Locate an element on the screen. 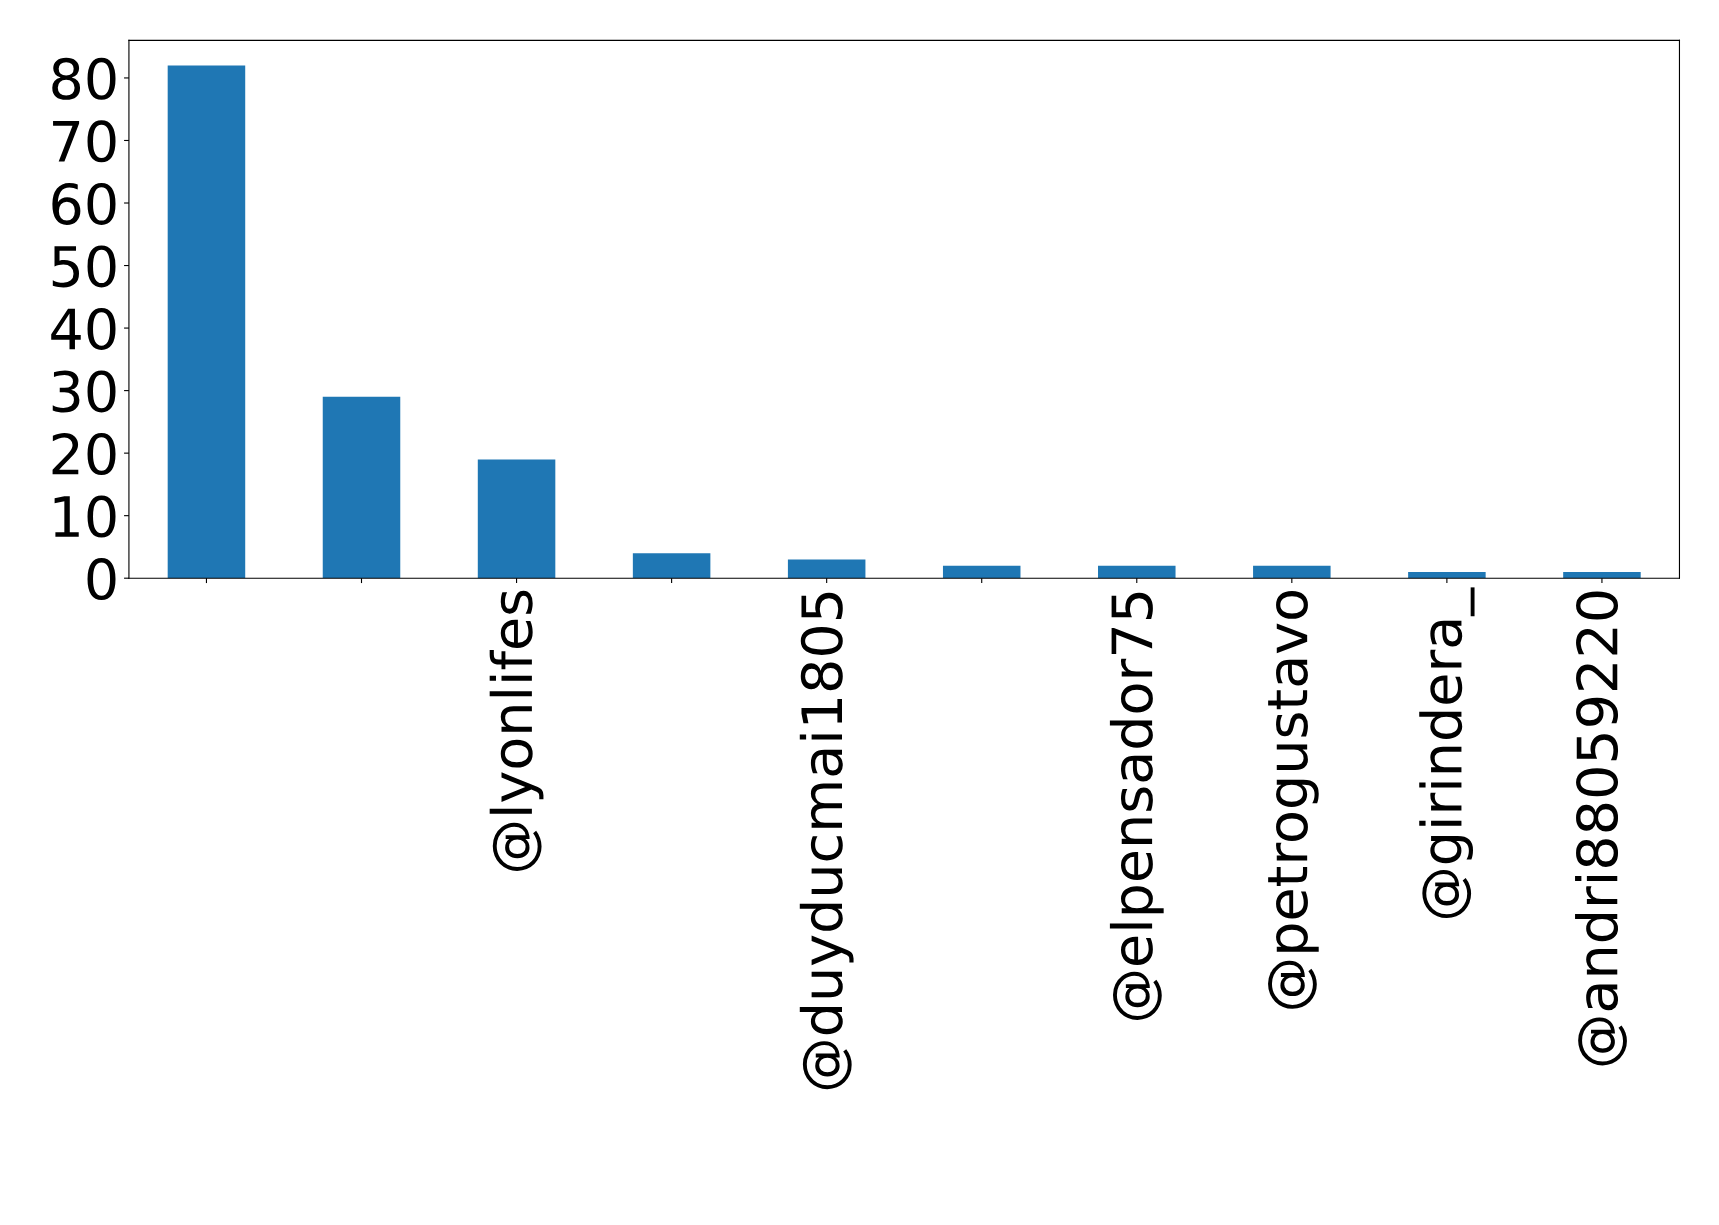  x-tick-label: @girindera_ is located at coordinates (1447, 753).